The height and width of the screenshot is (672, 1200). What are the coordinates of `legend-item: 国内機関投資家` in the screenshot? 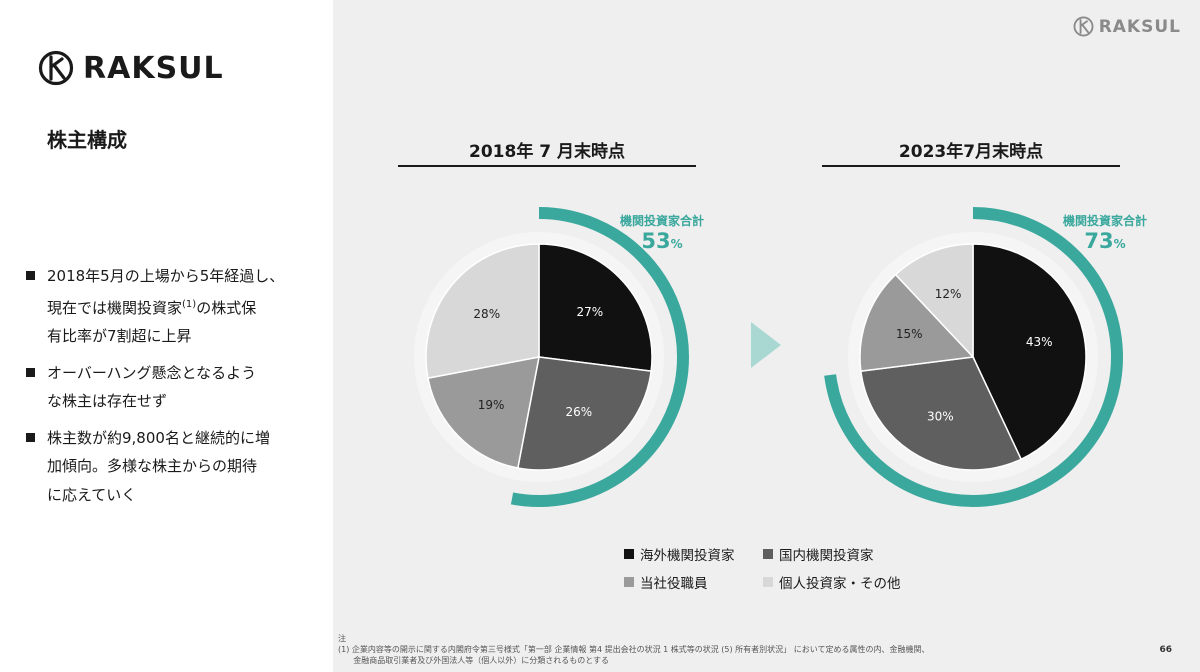 It's located at (818, 554).